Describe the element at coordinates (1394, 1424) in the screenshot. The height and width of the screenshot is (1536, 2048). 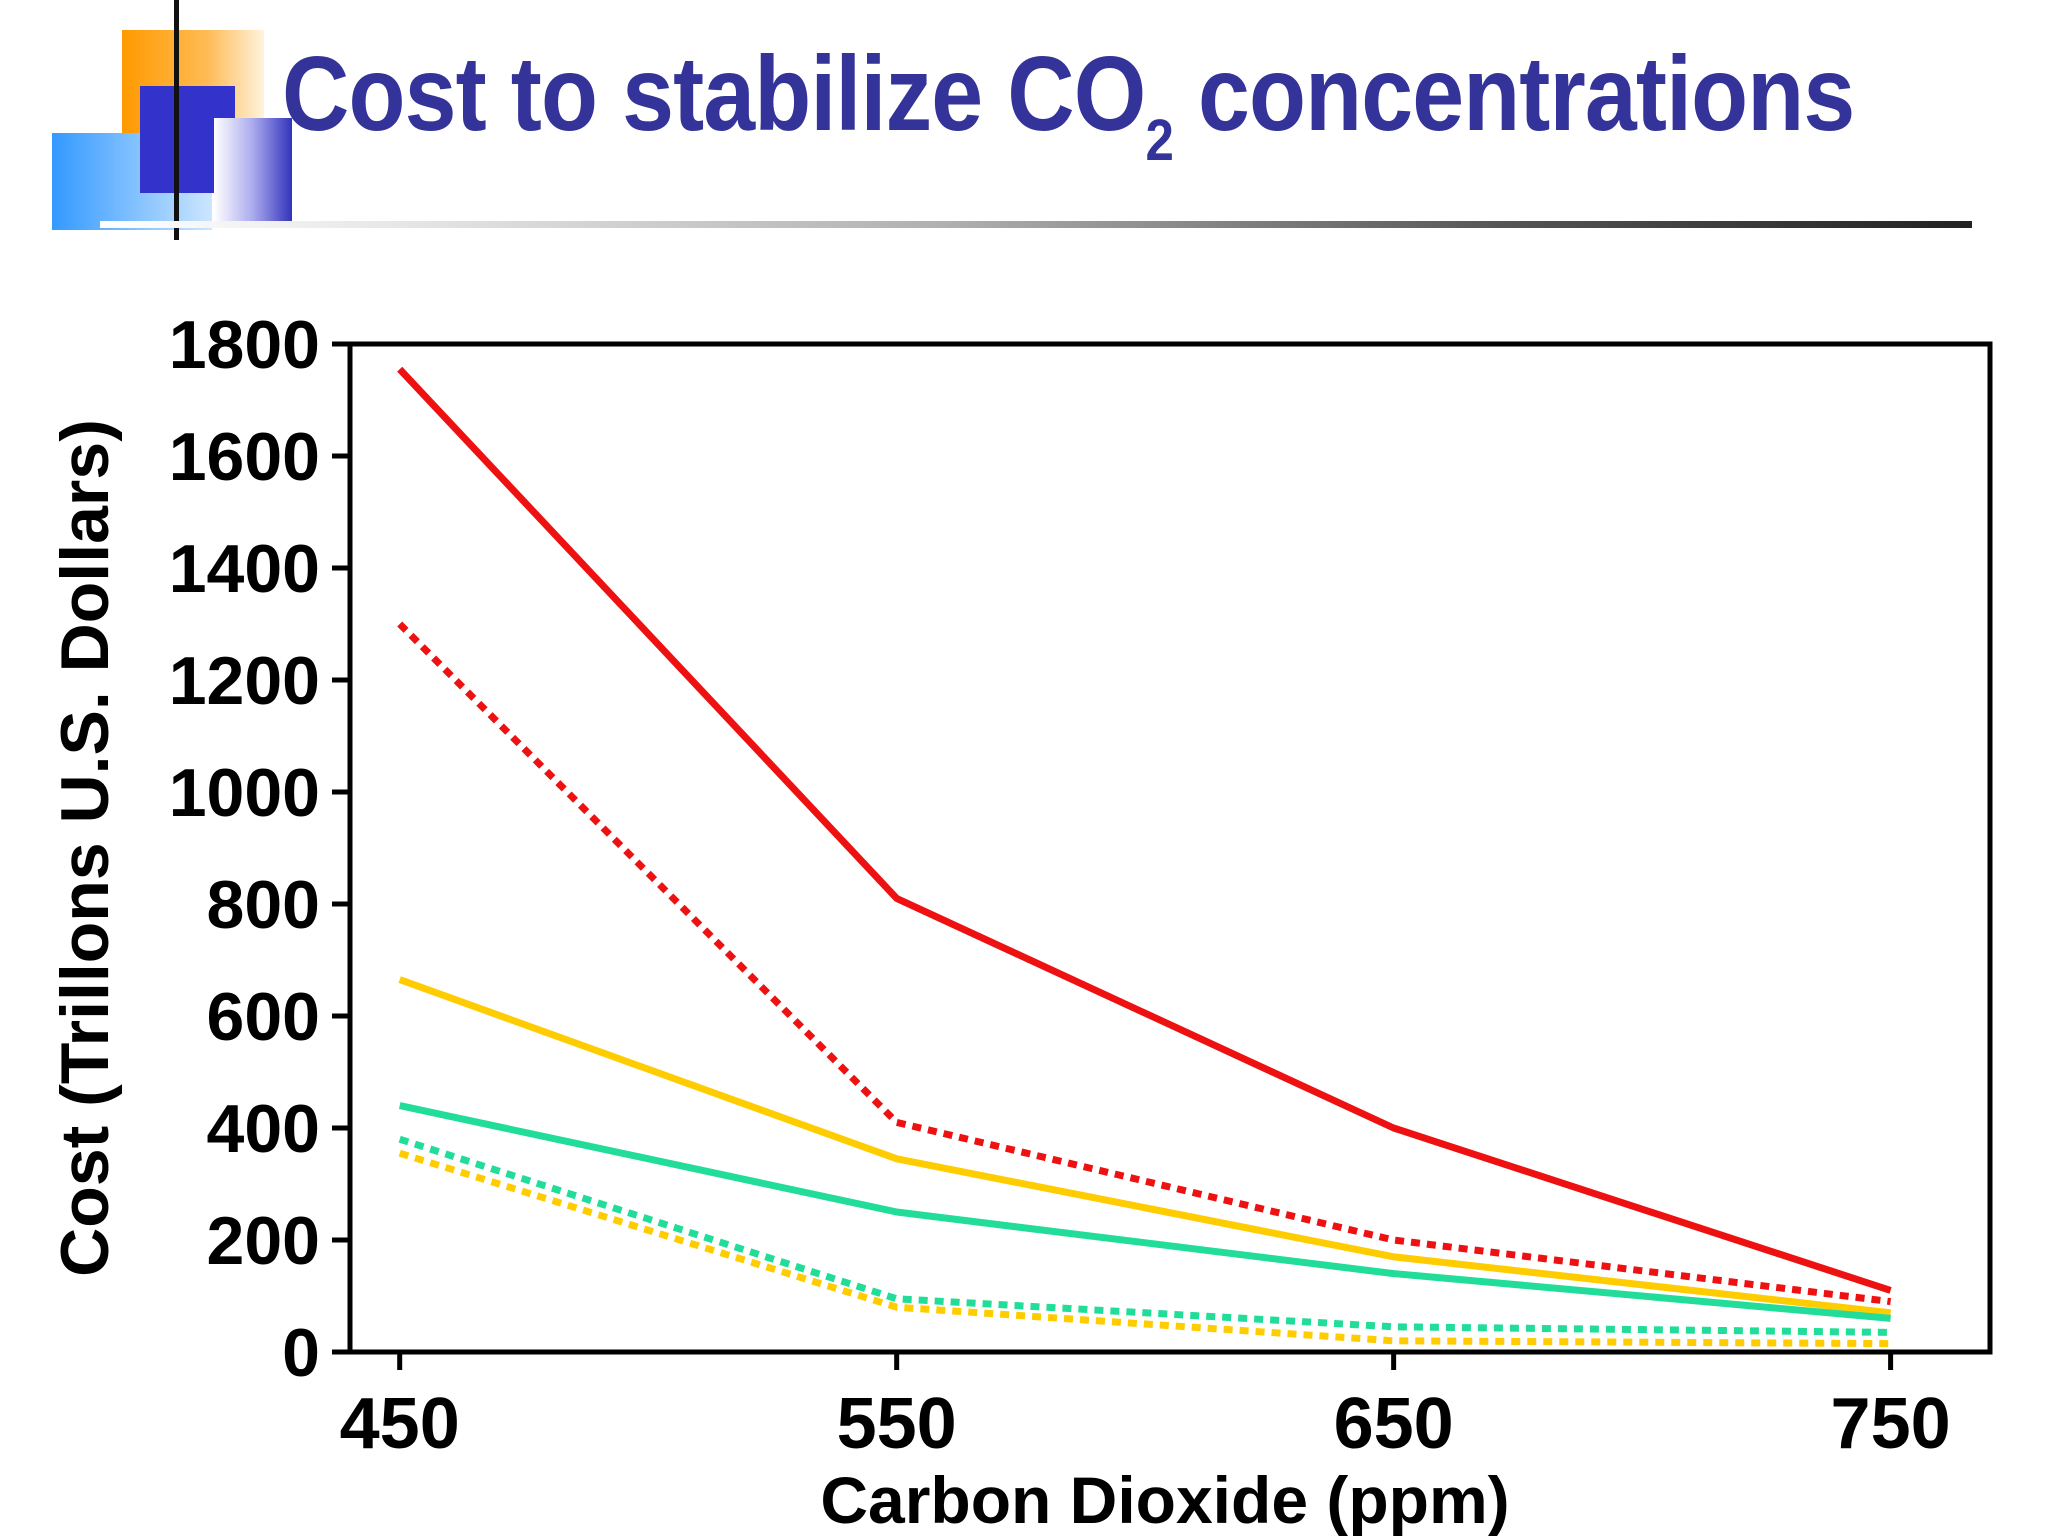
I see `x-tick-label: 650` at that location.